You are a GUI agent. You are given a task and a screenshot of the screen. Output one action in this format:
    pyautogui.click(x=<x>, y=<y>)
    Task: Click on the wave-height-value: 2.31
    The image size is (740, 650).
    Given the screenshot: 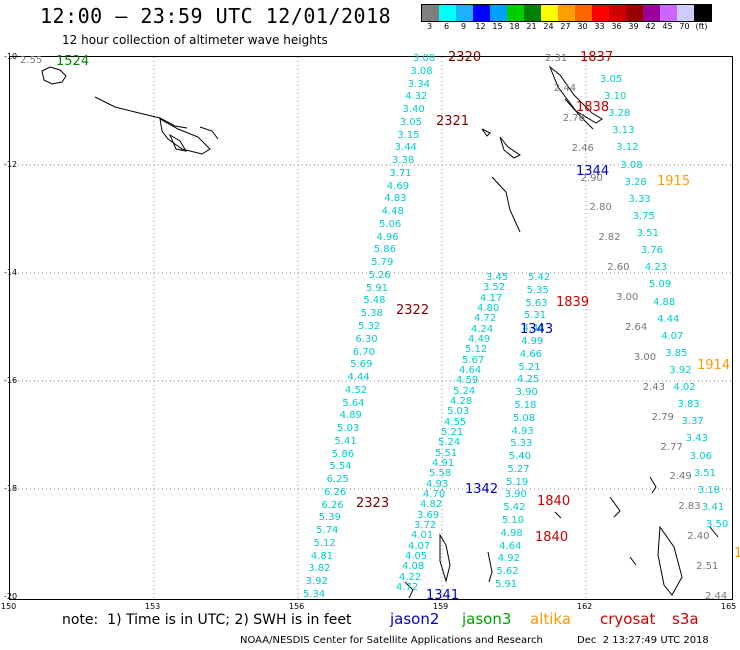 What is the action you would take?
    pyautogui.click(x=556, y=58)
    